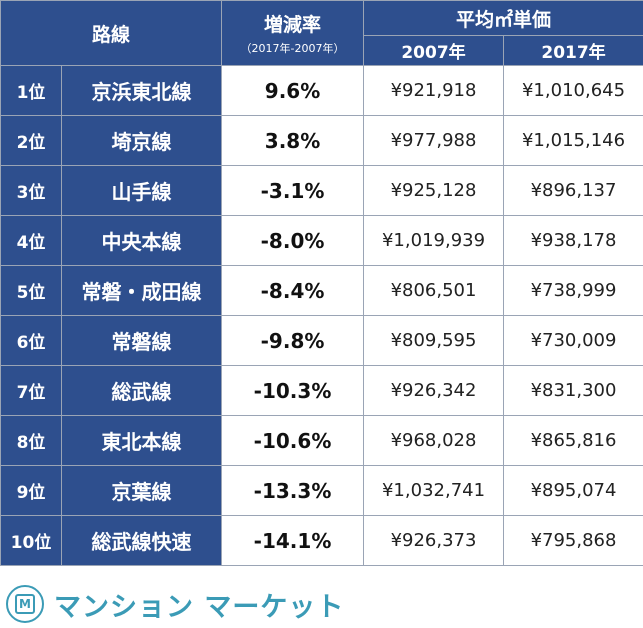  I want to click on line-name-cell: 常磐線, so click(141, 340).